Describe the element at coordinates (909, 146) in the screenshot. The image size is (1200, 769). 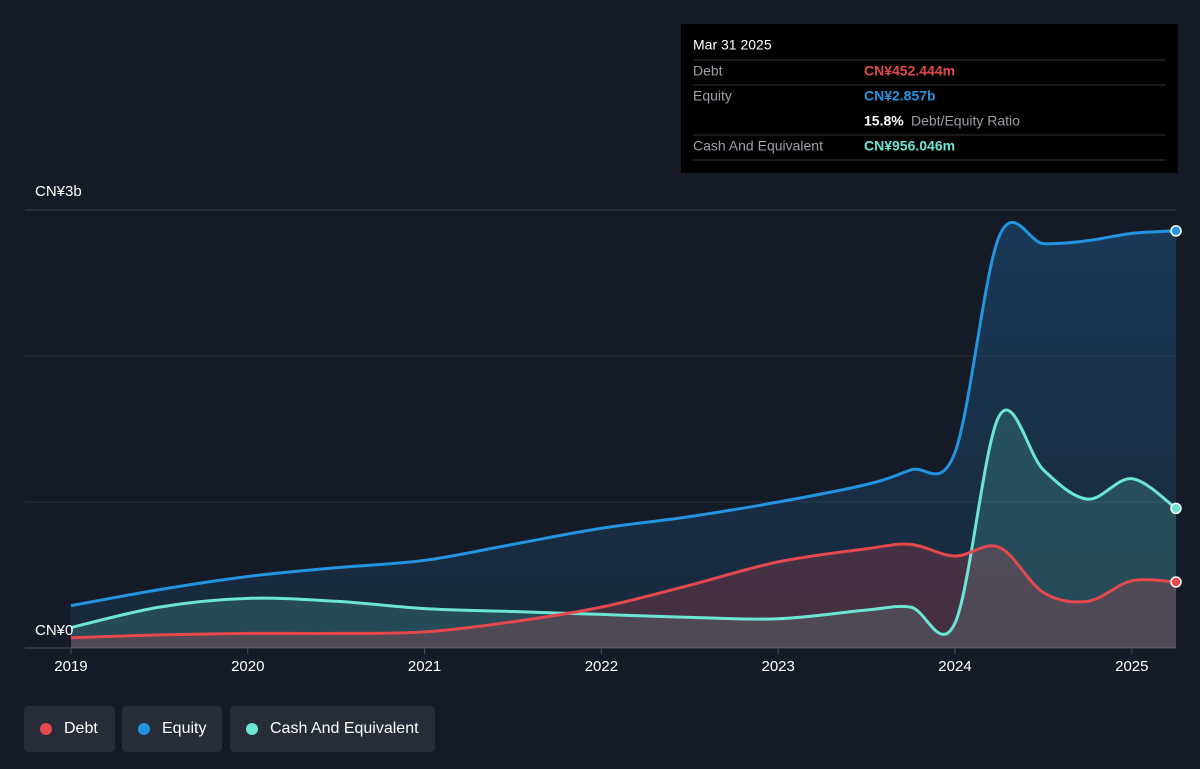
I see `tooltip-value: CN¥956.046m` at that location.